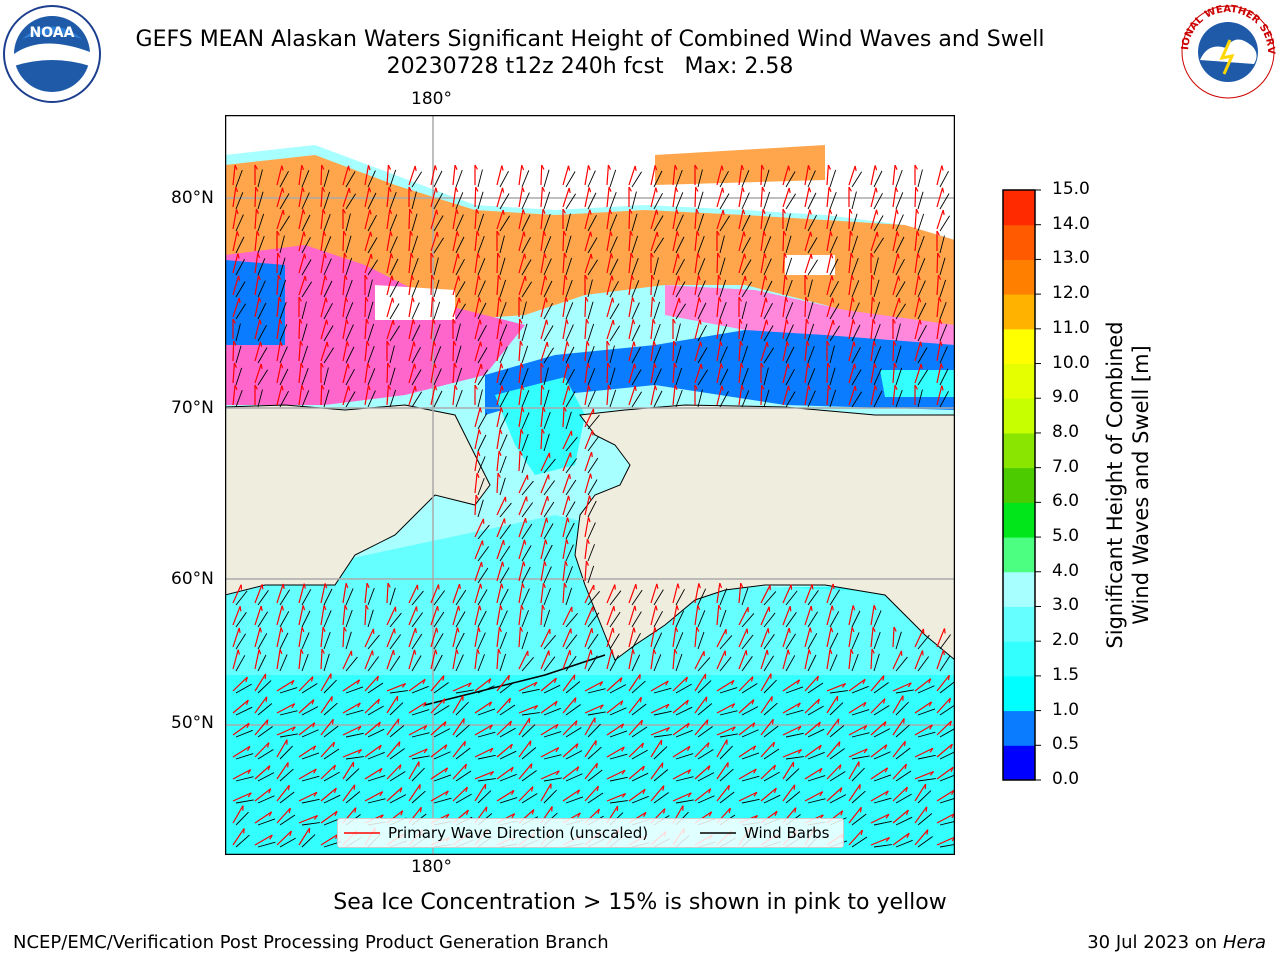  I want to click on colorbar-tick-label: 1.5, so click(1066, 674).